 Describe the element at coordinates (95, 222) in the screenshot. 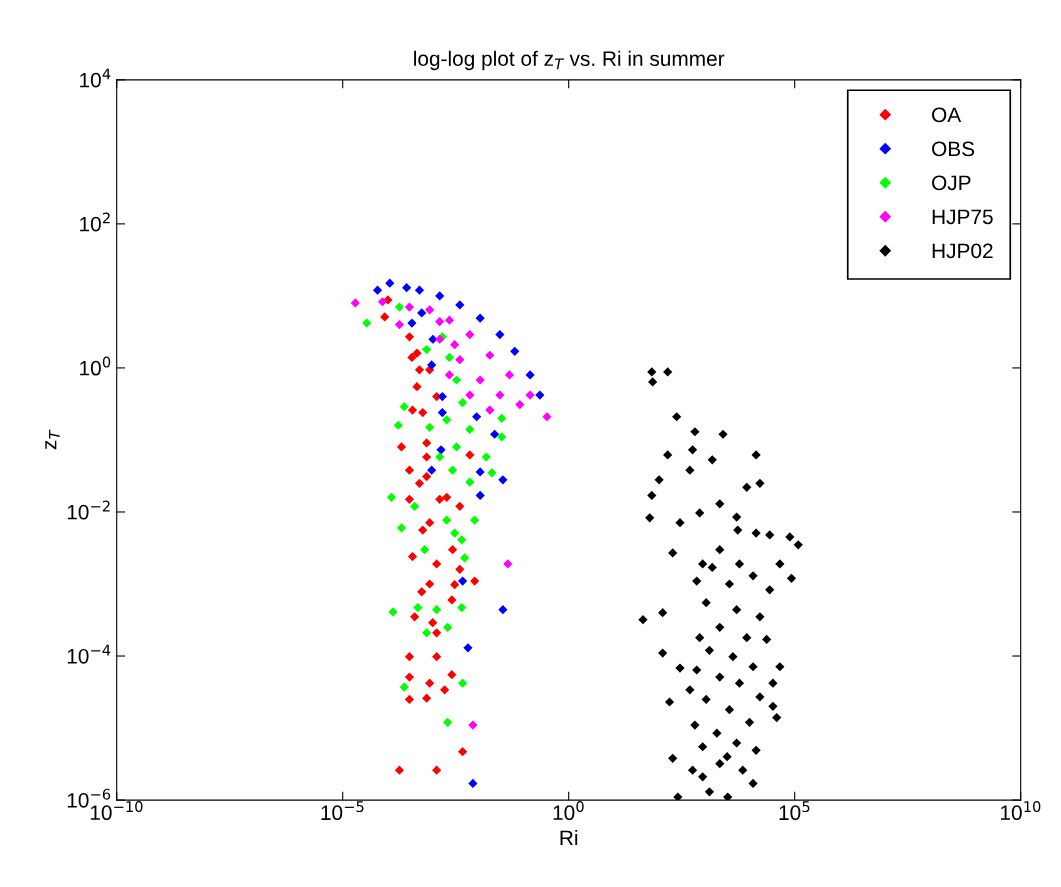

I see `y-tick-label: 10$^{2}$` at that location.